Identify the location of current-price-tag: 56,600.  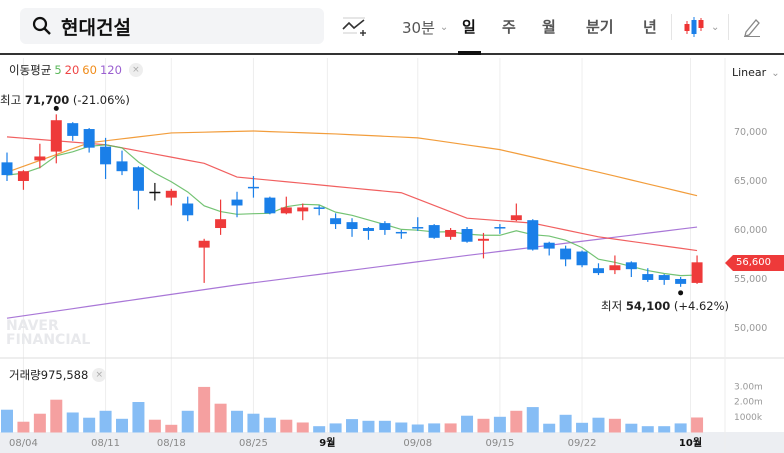
(754, 263).